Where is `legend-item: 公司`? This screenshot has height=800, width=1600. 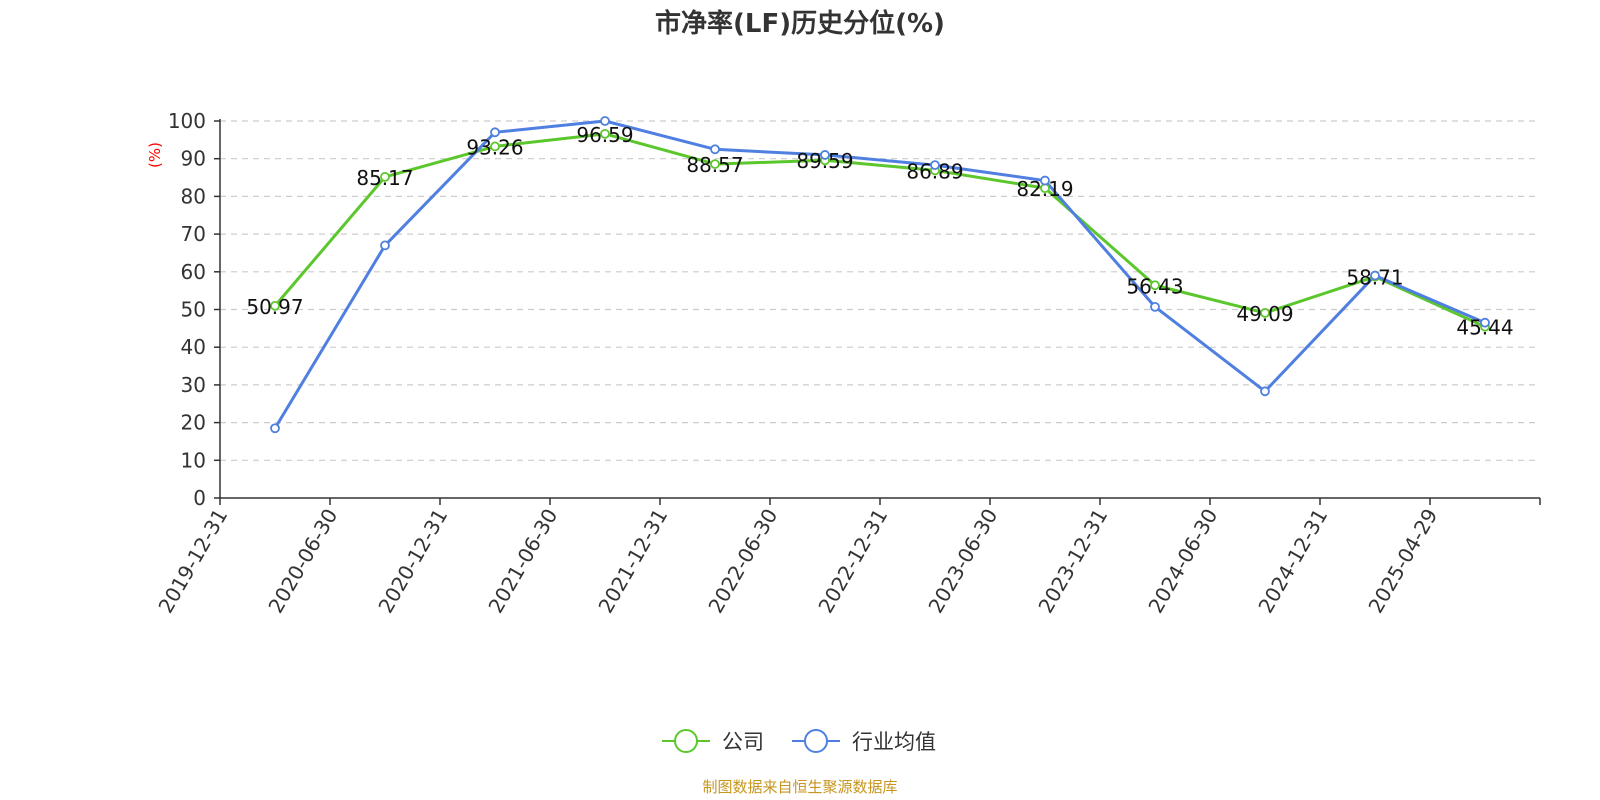
legend-item: 公司 is located at coordinates (713, 741).